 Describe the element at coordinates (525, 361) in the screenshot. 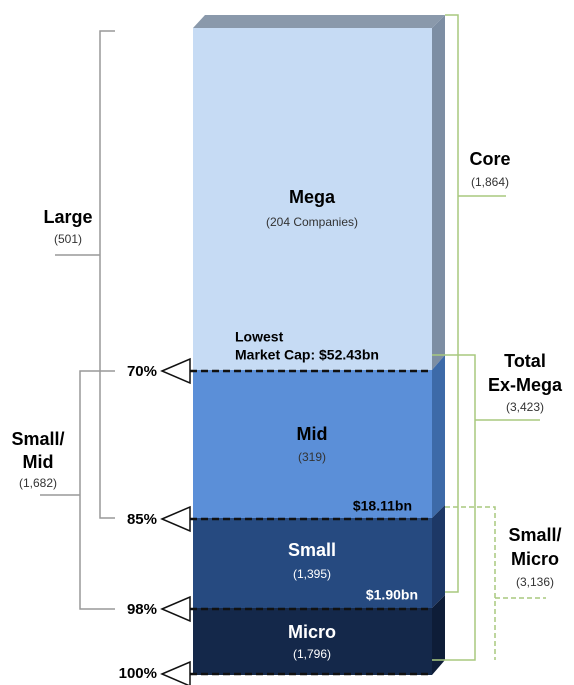

I see `group-label: Total` at that location.